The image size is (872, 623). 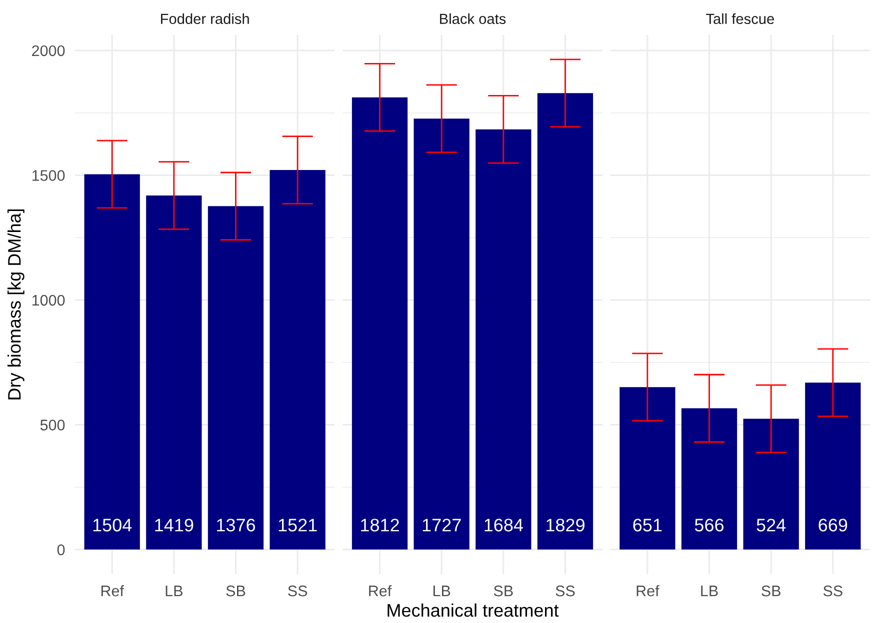 What do you see at coordinates (297, 525) in the screenshot?
I see `data-label: 1521` at bounding box center [297, 525].